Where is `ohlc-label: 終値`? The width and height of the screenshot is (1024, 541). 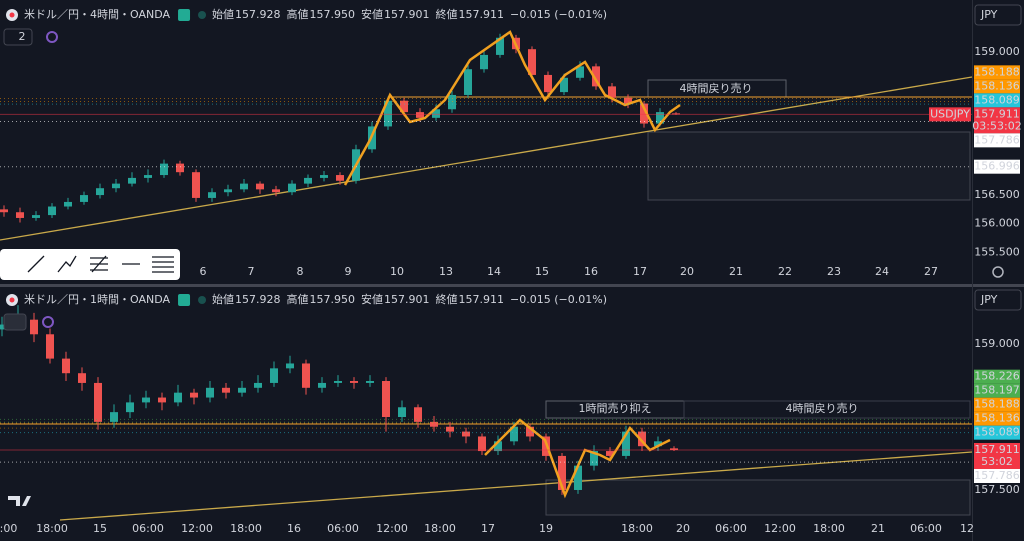
ohlc-label: 終値 is located at coordinates (447, 14).